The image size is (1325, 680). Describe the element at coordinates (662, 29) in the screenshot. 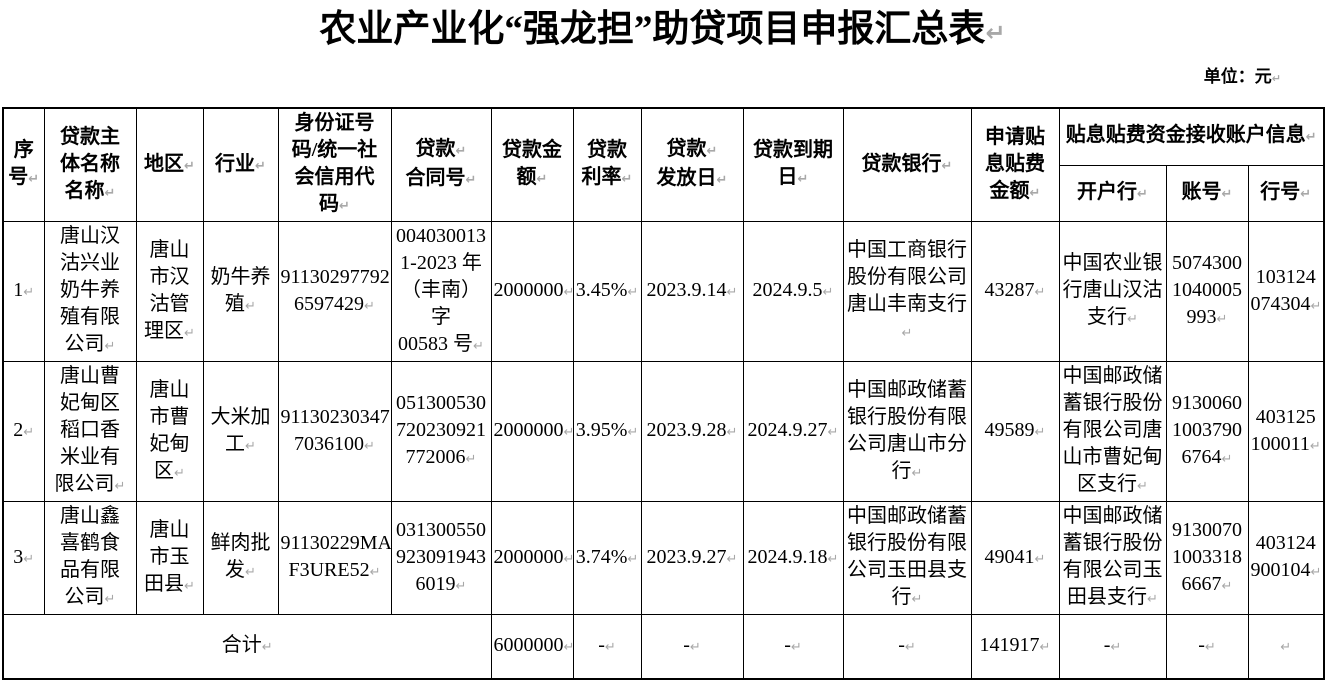

I see `page-title: 农业产业化“强龙担”助贷项目申报汇总表↵` at that location.